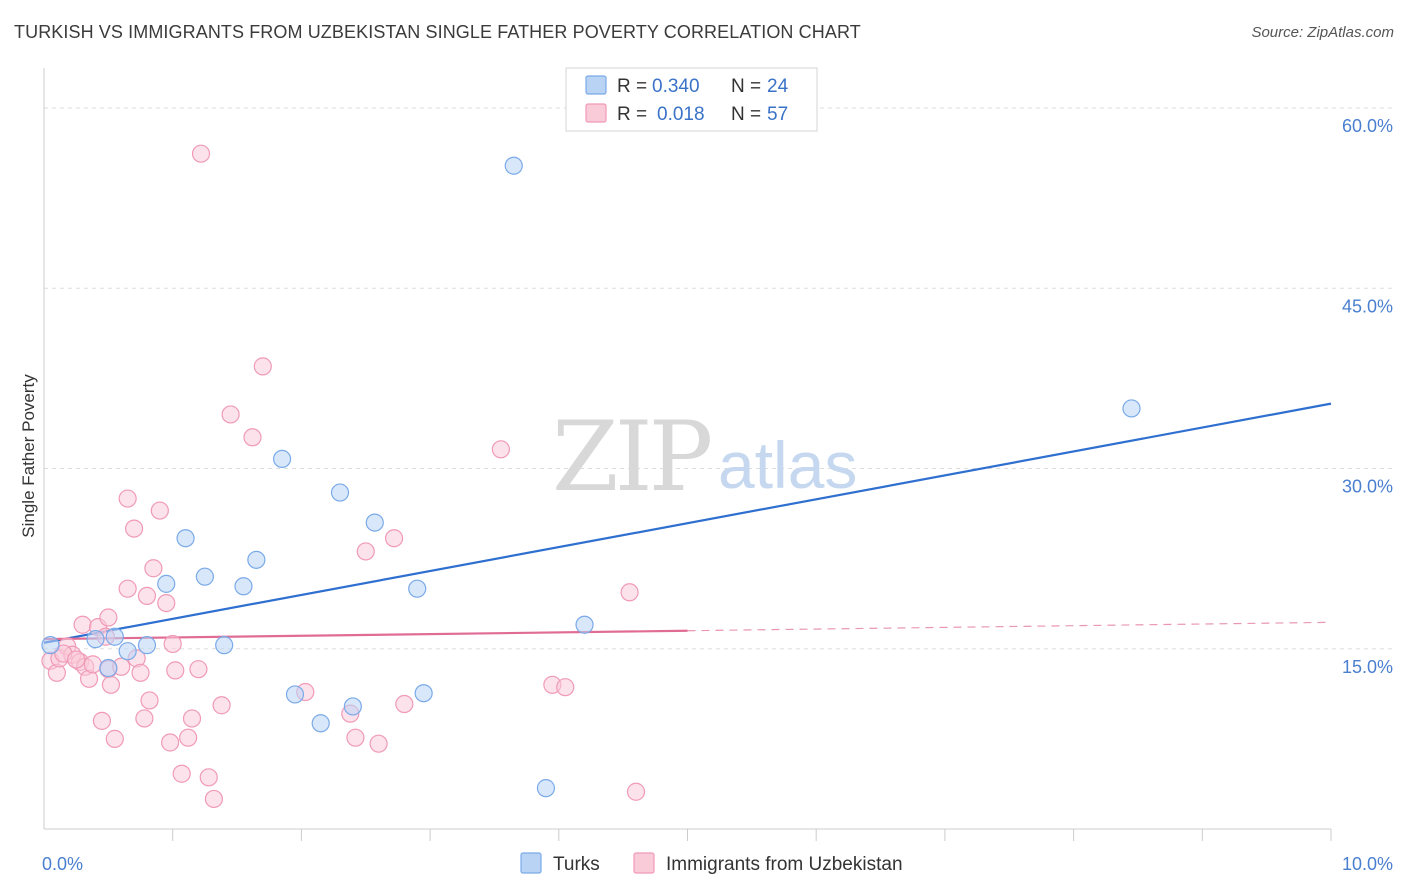 The image size is (1406, 892). What do you see at coordinates (777, 114) in the screenshot?
I see `legend-n-value-1: 57` at bounding box center [777, 114].